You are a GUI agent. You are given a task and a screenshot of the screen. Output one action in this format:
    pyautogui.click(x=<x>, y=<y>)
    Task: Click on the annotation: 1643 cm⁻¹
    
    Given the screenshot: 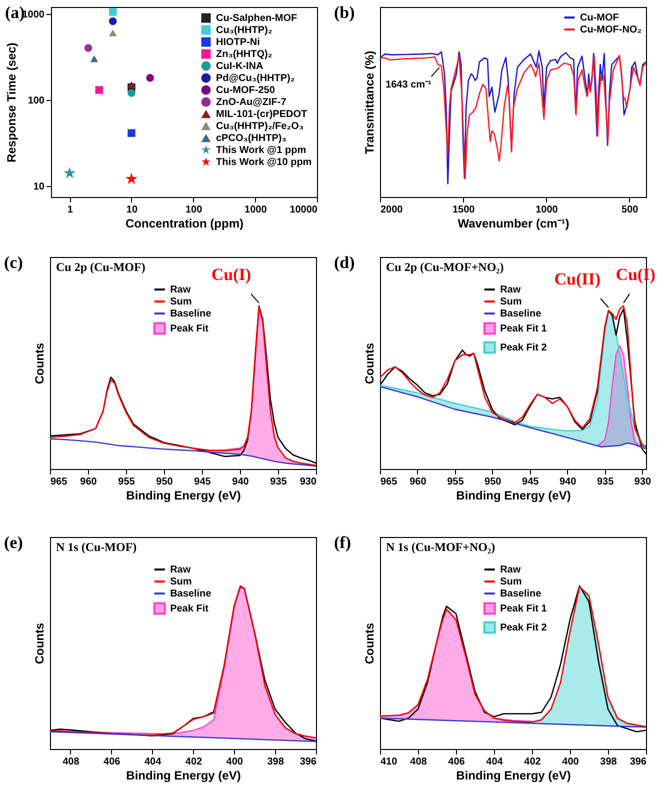 What is the action you would take?
    pyautogui.click(x=409, y=85)
    